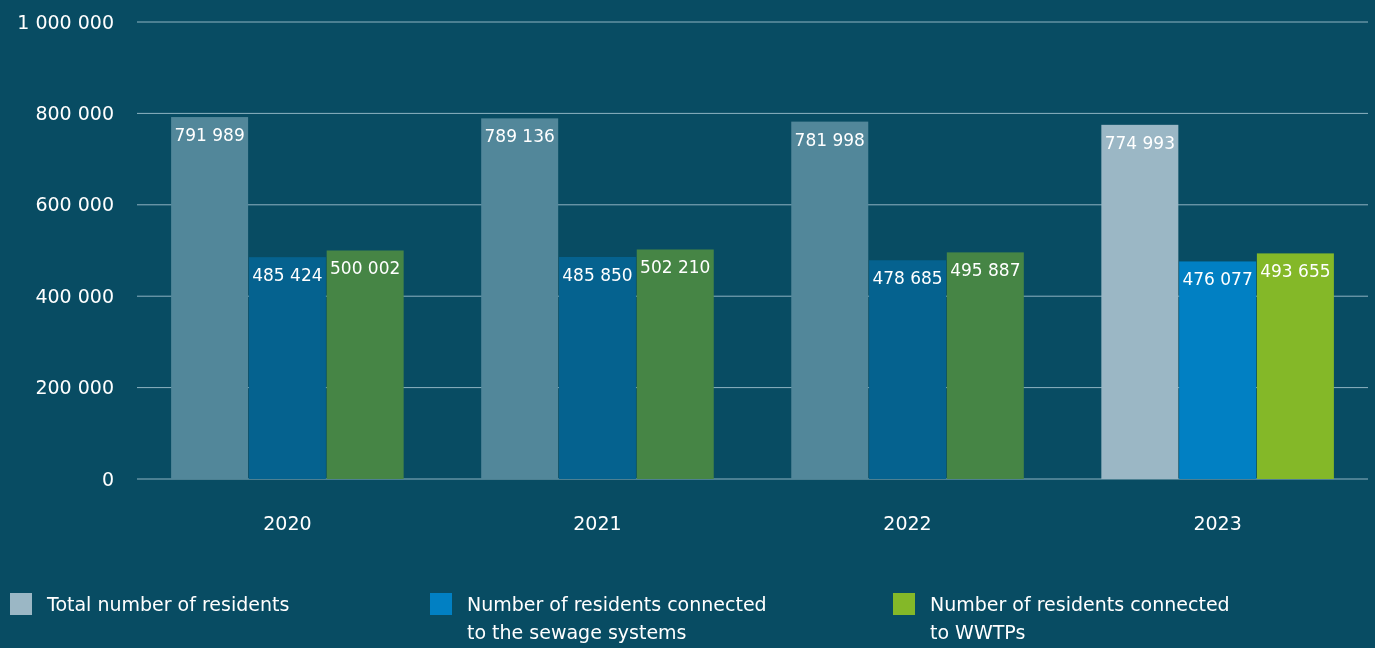 This screenshot has width=1375, height=648. Describe the element at coordinates (1295, 271) in the screenshot. I see `data-label: 493 655` at that location.